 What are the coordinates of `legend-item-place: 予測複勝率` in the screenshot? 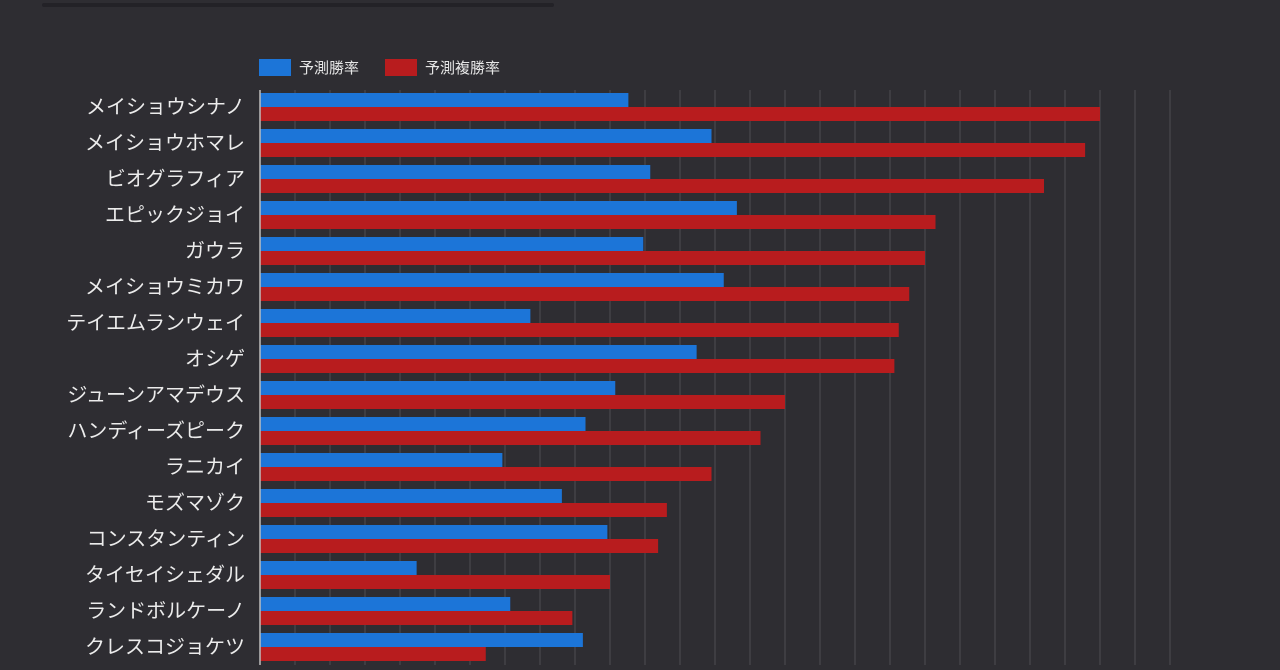 It's located at (442, 67).